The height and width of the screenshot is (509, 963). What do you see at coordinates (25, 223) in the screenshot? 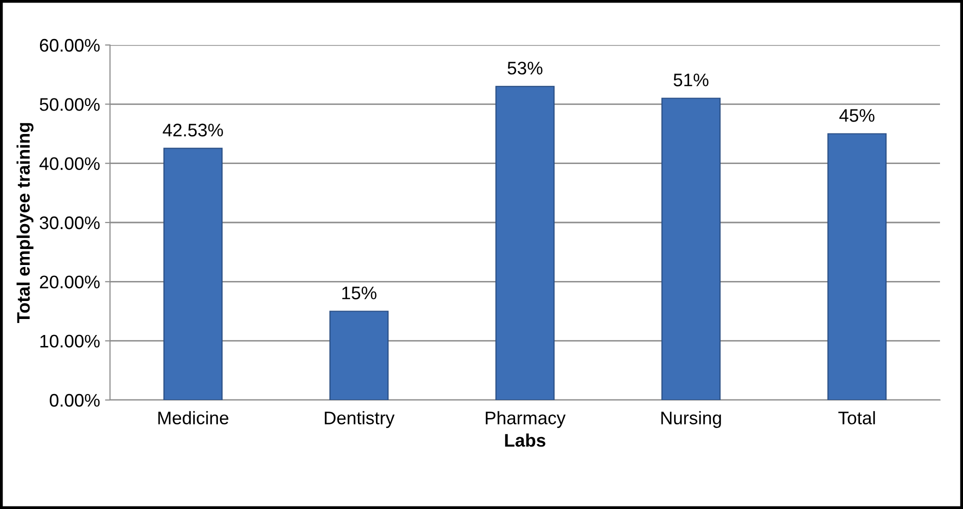
I see `y-axis-title: Total employee training` at bounding box center [25, 223].